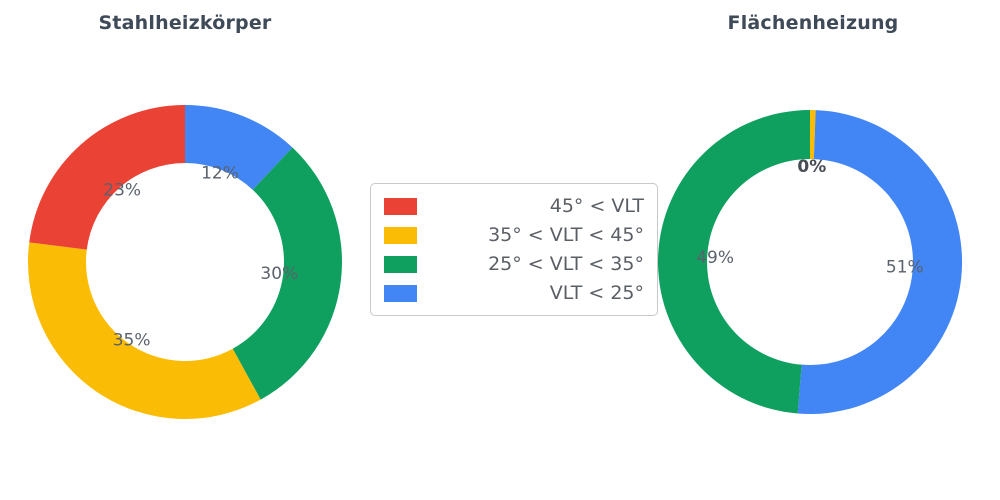 The width and height of the screenshot is (1000, 500). I want to click on legend-item-yellow: 35° < VLT < 45°, so click(514, 235).